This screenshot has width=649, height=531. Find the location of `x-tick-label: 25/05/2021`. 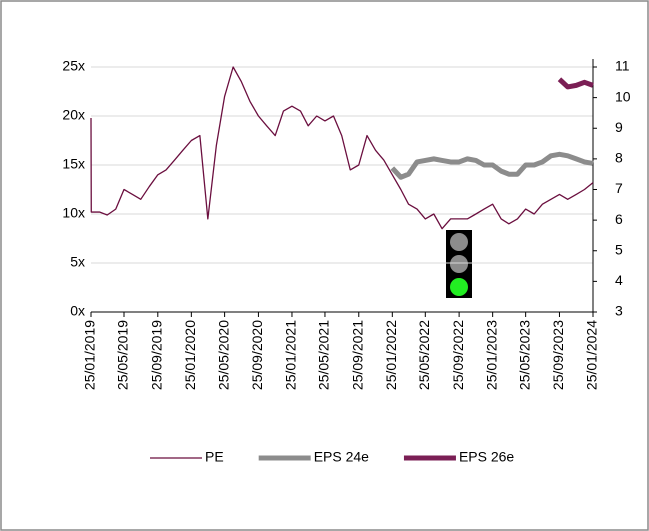

x-tick-label: 25/05/2021 is located at coordinates (324, 355).